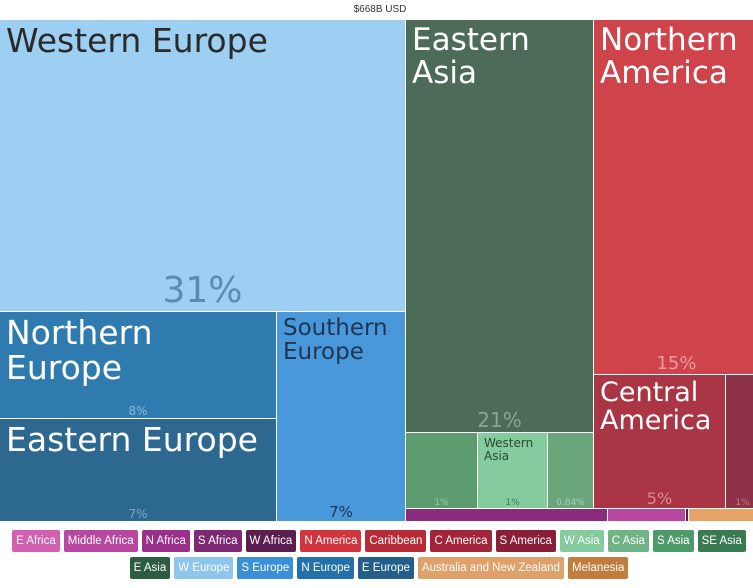 This screenshot has height=588, width=753. What do you see at coordinates (513, 471) in the screenshot?
I see `treemap-tile: Western Asia 1%` at bounding box center [513, 471].